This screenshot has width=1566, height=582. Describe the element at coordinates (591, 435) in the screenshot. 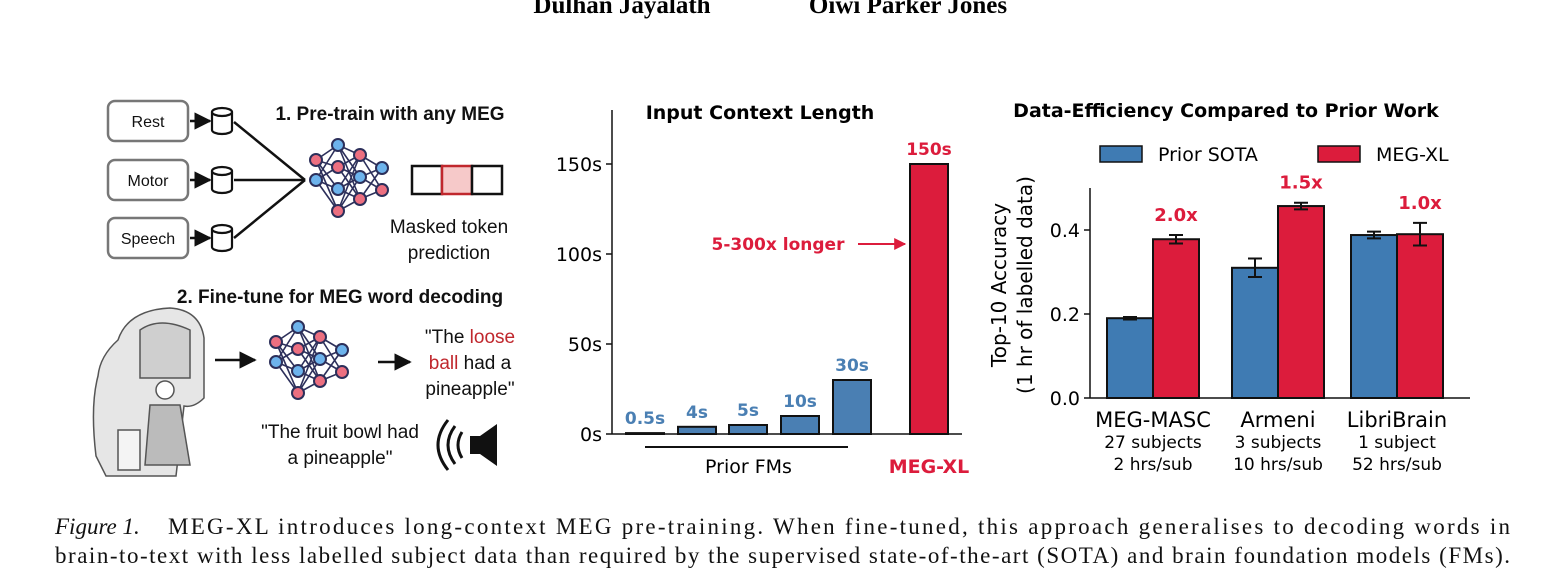

I see `y-tick-label: 0s` at that location.